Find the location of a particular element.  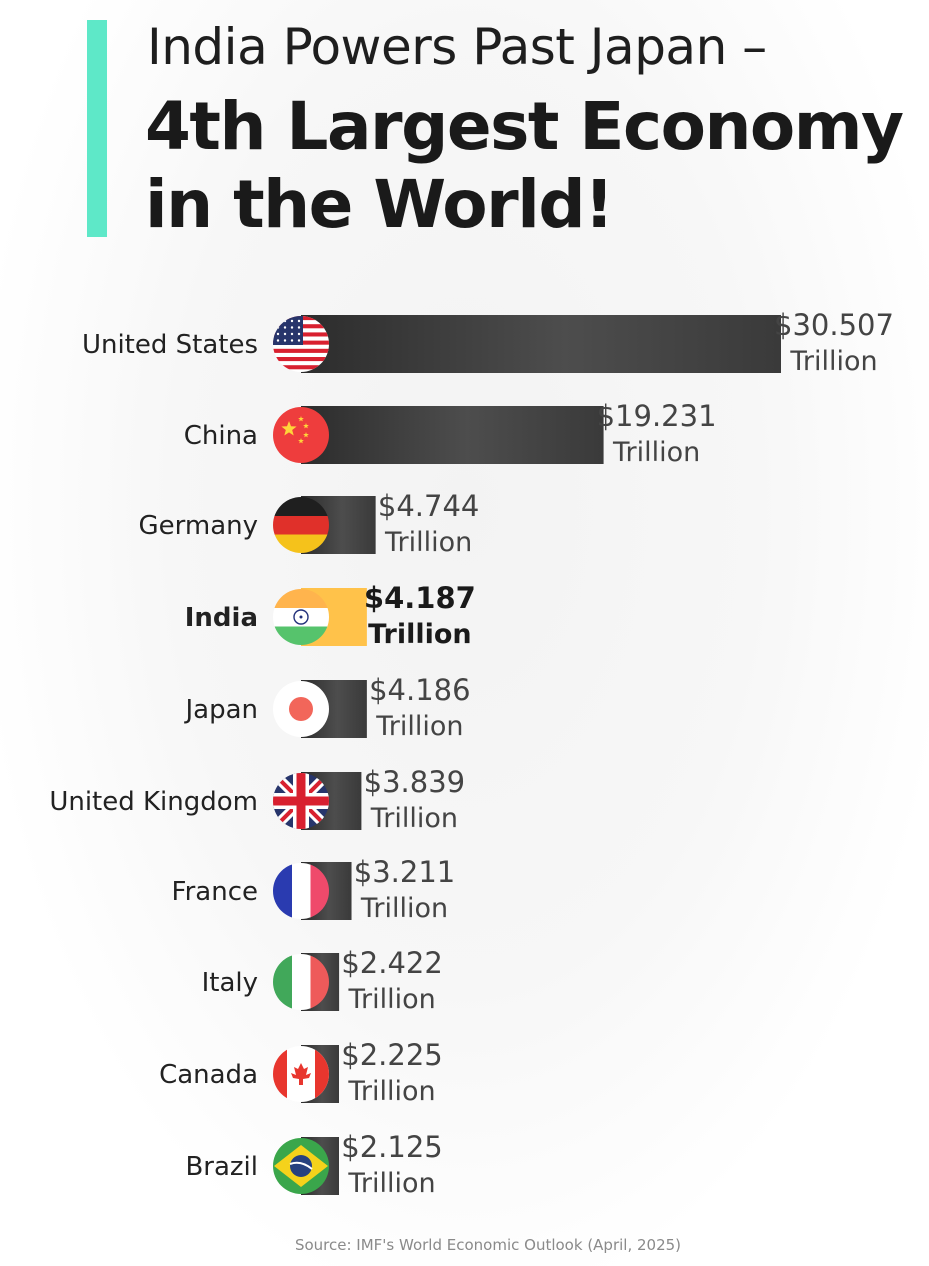

japan-flag-icon is located at coordinates (301, 709).